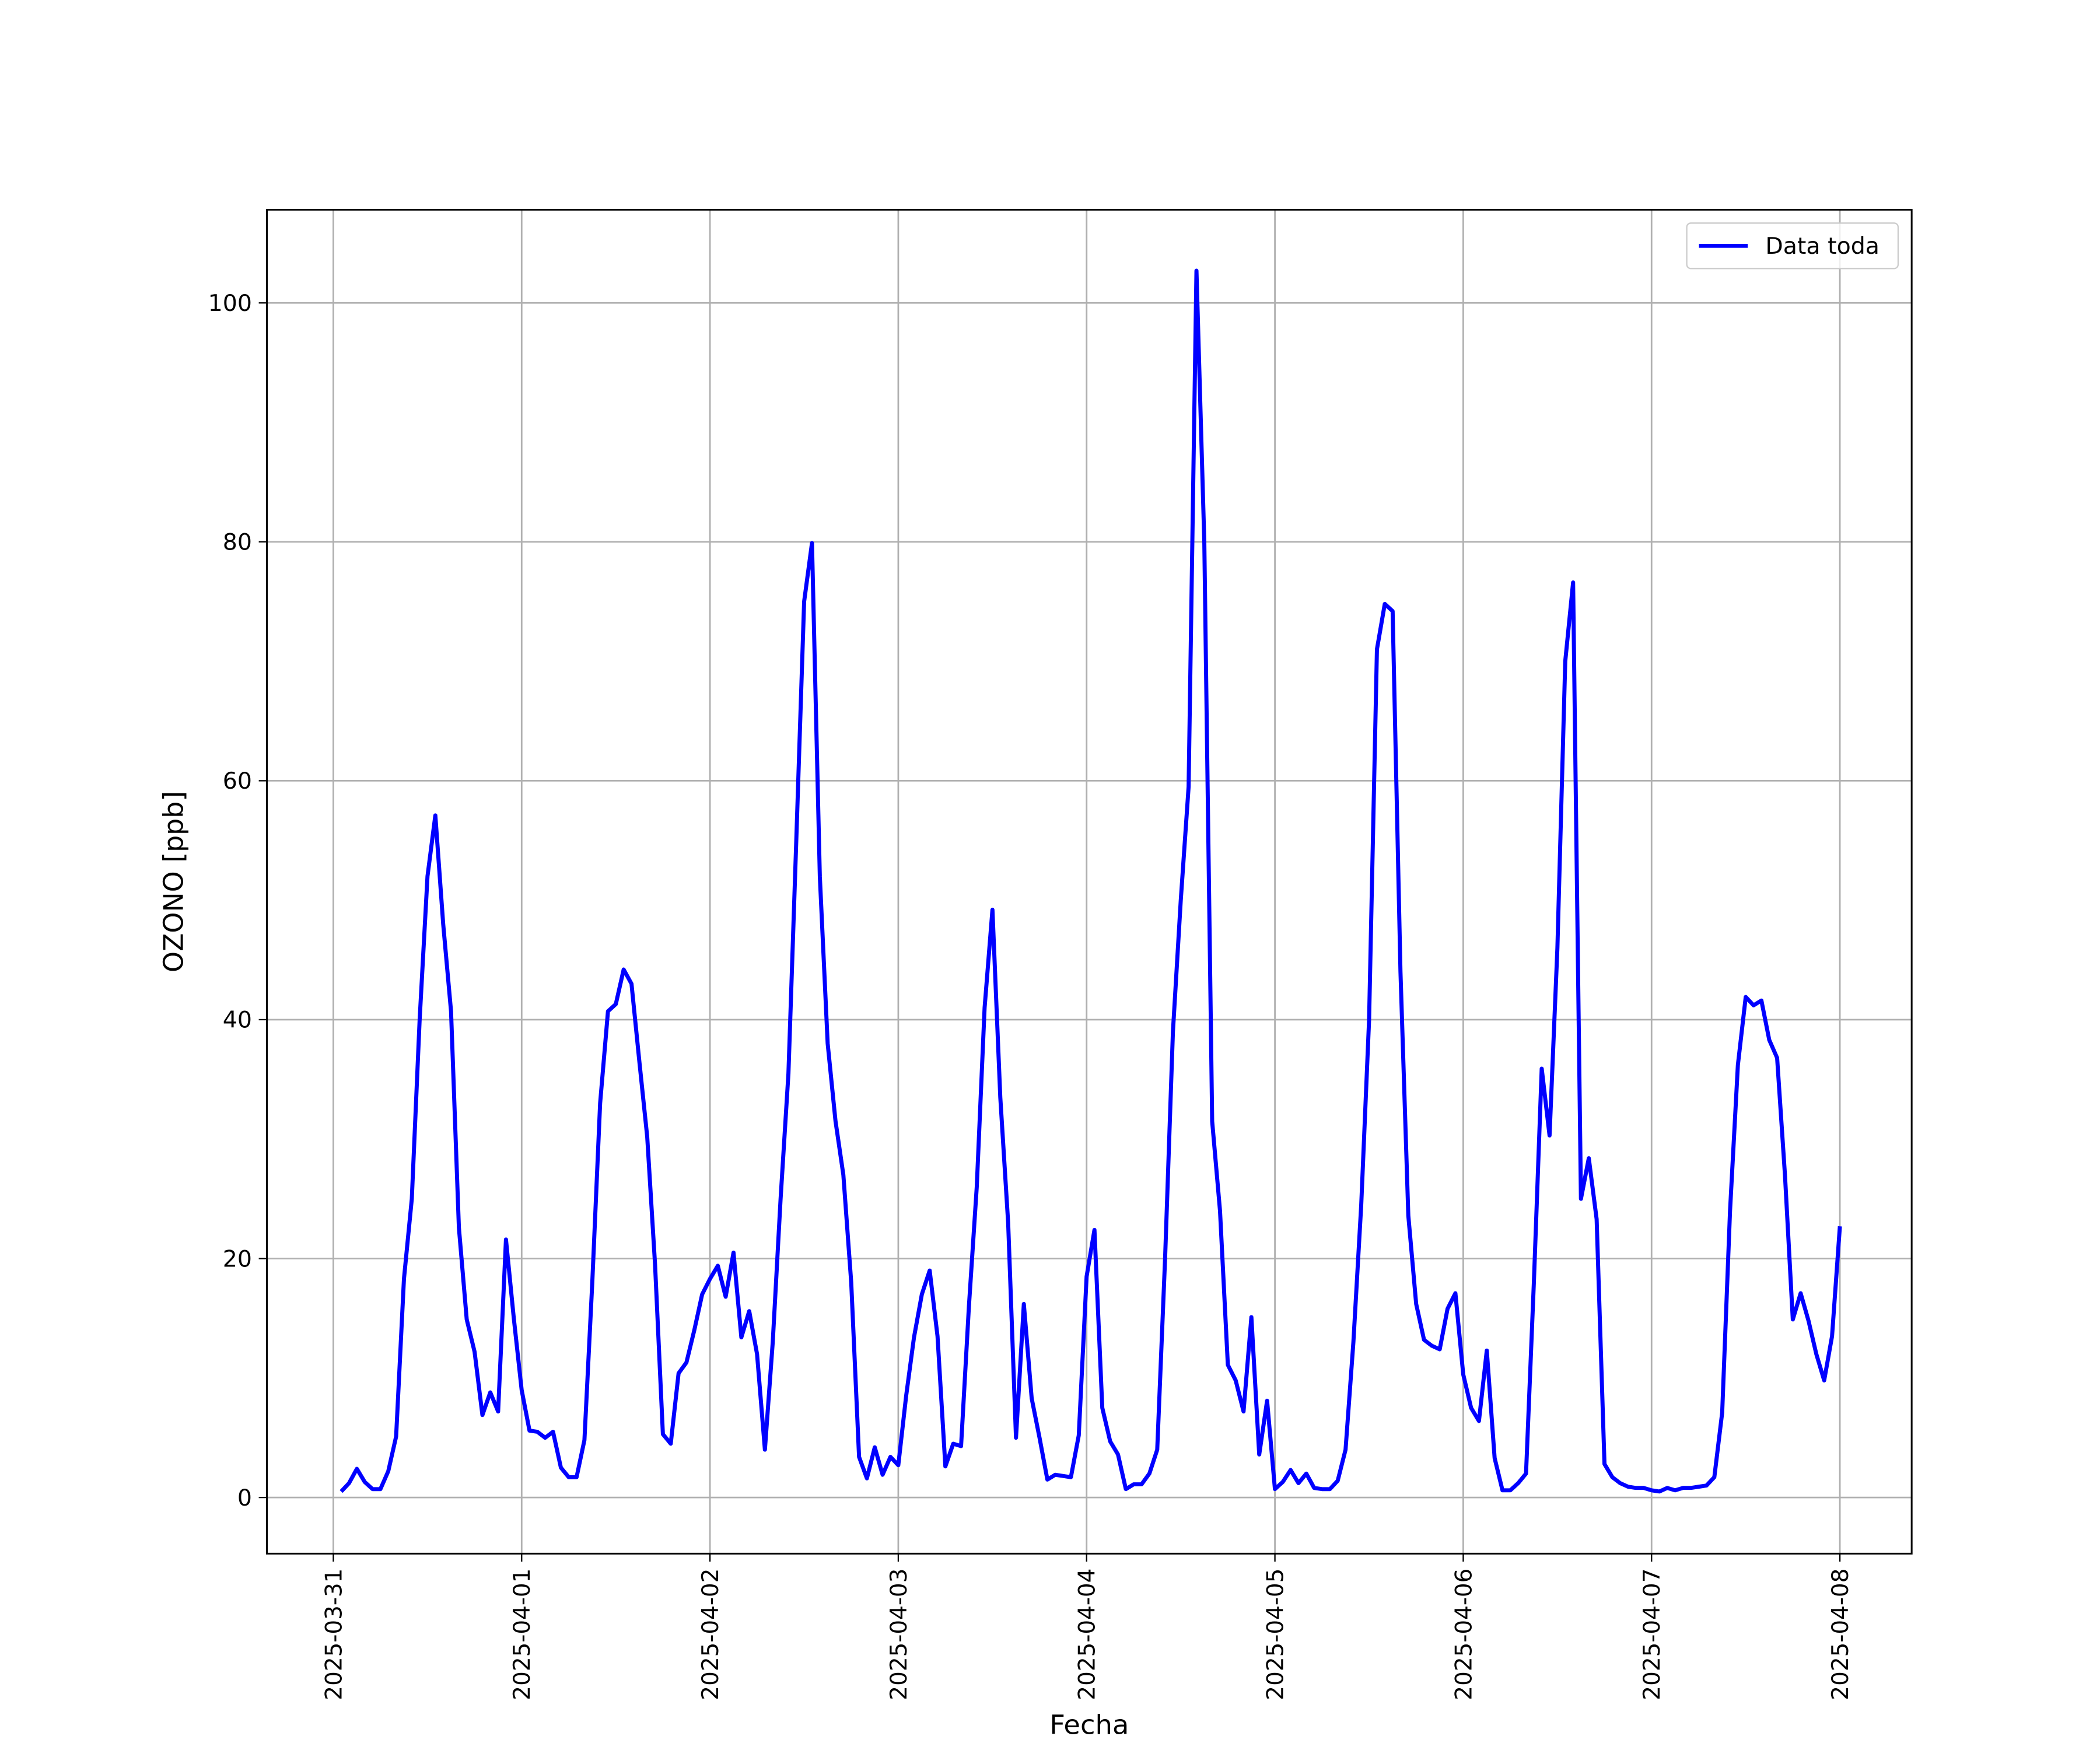  Describe the element at coordinates (237, 1020) in the screenshot. I see `y-tick-label: 40` at that location.